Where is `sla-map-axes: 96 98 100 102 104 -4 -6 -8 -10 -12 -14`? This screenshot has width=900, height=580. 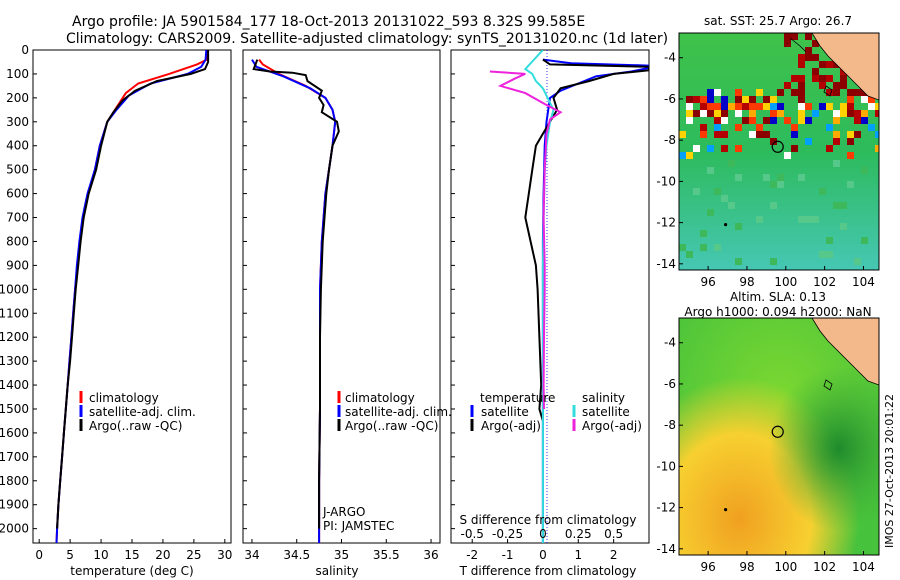 sla-map-axes: 96 98 100 102 104 -4 -6 -8 -10 -12 -14 is located at coordinates (765, 455).